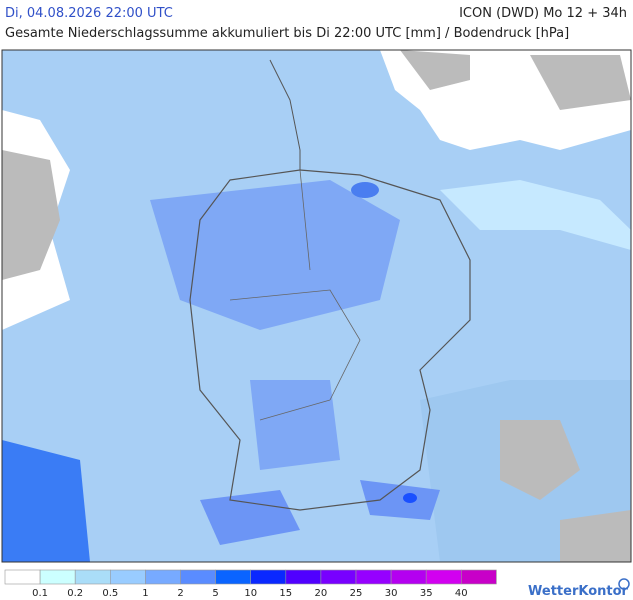 The image size is (633, 600). Describe the element at coordinates (40, 593) in the screenshot. I see `legend-label: 0.1` at that location.